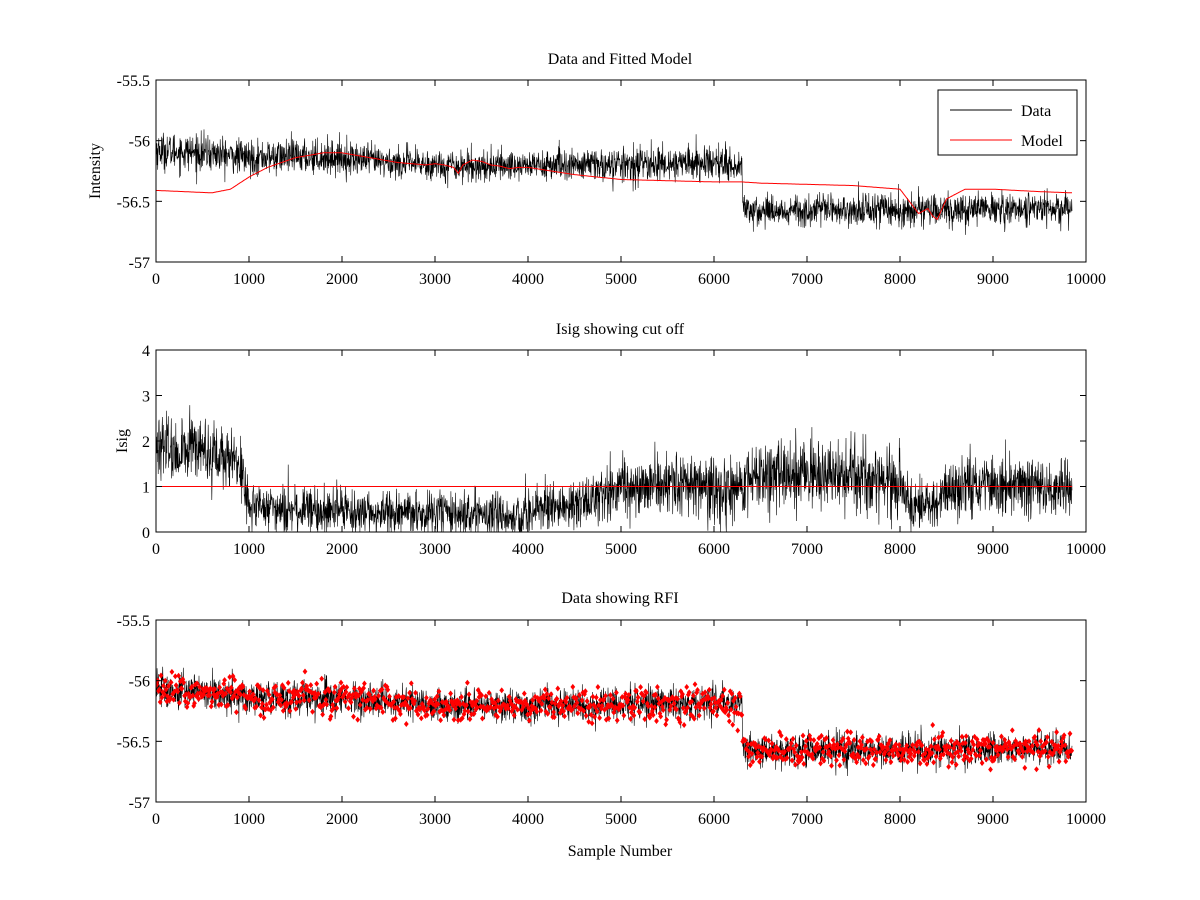 This screenshot has width=1200, height=900. I want to click on x-tick-label: 6000, so click(714, 549).